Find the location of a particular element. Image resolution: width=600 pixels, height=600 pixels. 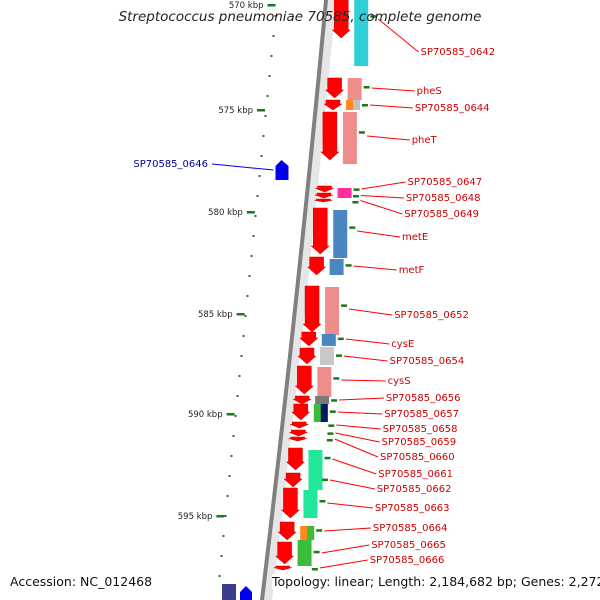

scale-label: 590 kbp is located at coordinates (205, 415).